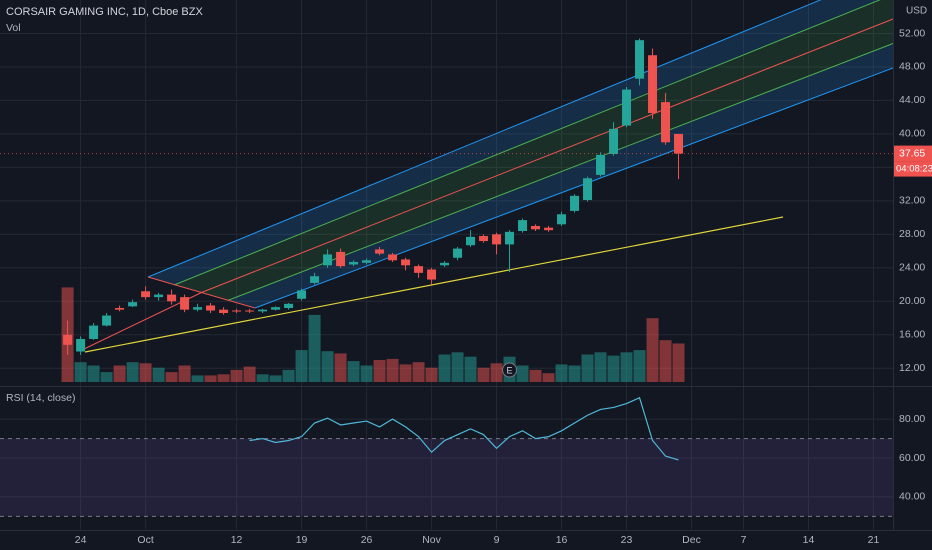  I want to click on x-tick-label: 21, so click(874, 540).